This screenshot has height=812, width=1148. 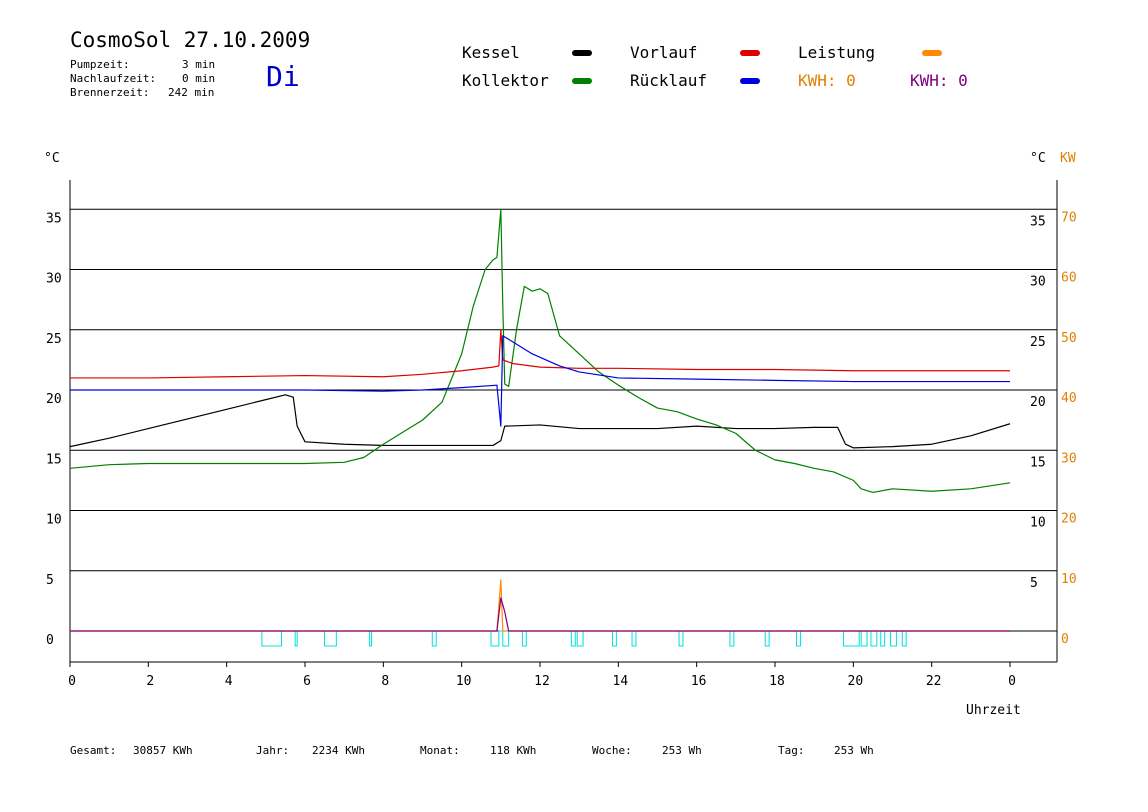 What do you see at coordinates (1069, 338) in the screenshot?
I see `y2-tick-label: 50` at bounding box center [1069, 338].